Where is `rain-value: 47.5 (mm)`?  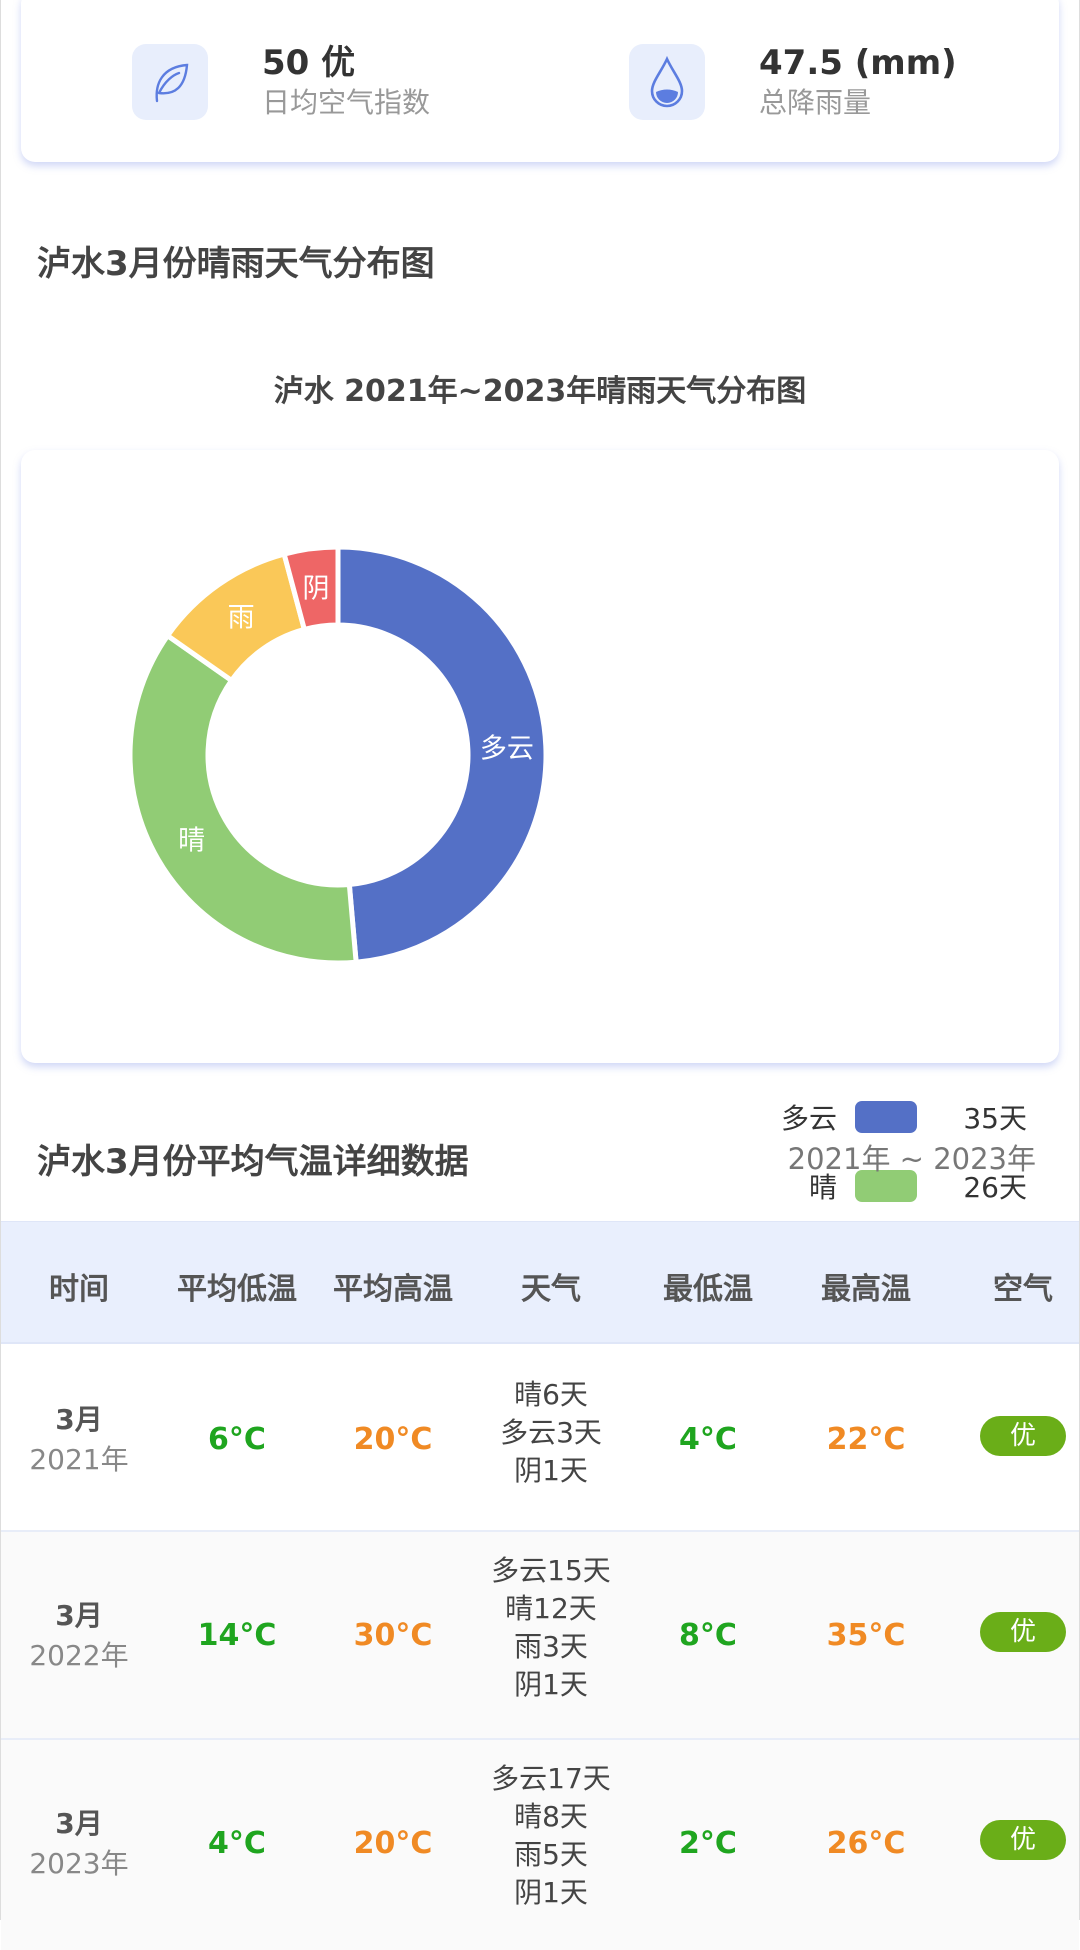 rain-value: 47.5 (mm) is located at coordinates (858, 63).